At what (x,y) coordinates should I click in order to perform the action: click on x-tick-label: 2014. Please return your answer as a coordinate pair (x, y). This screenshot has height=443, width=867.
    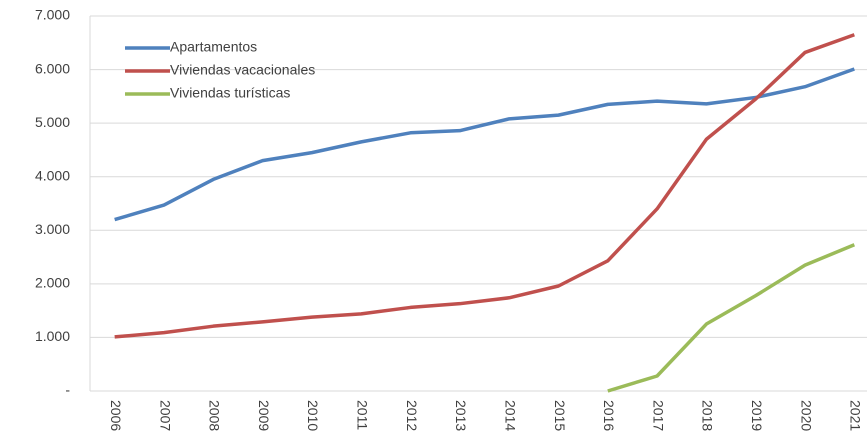
    Looking at the image, I should click on (510, 415).